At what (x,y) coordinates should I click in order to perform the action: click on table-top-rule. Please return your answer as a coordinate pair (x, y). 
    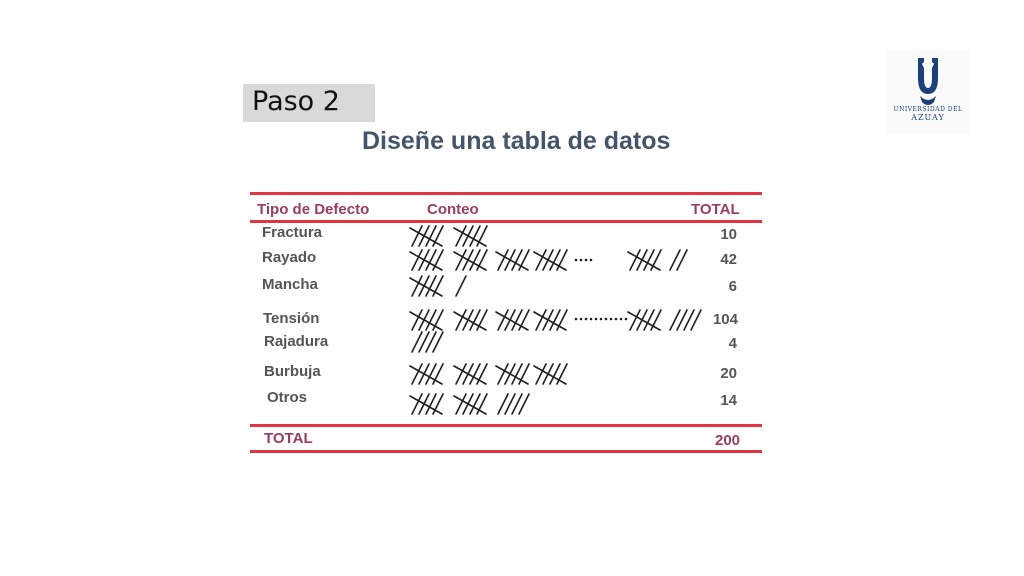
    Looking at the image, I should click on (506, 193).